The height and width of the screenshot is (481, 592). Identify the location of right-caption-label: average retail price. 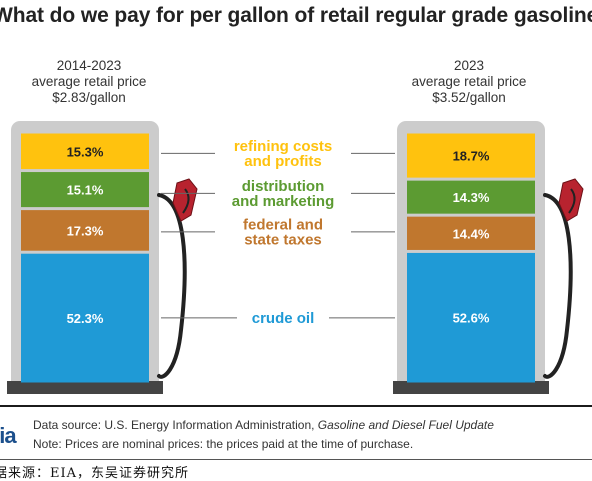
(469, 81).